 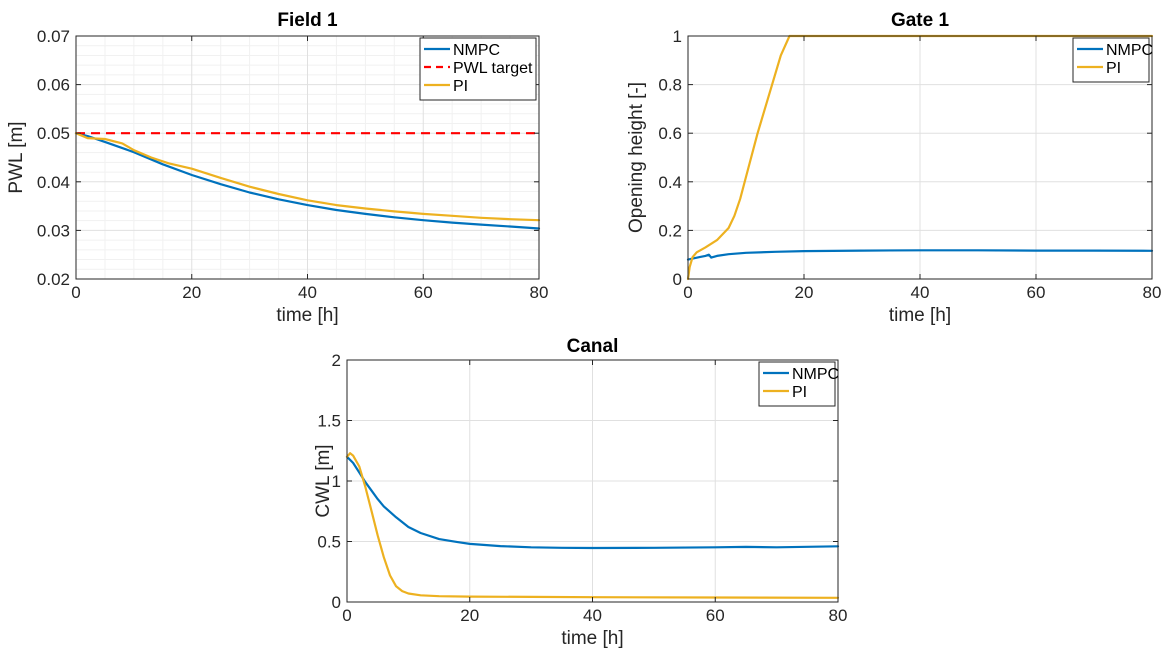 What do you see at coordinates (329, 542) in the screenshot?
I see `y-tick-label: 0.5` at bounding box center [329, 542].